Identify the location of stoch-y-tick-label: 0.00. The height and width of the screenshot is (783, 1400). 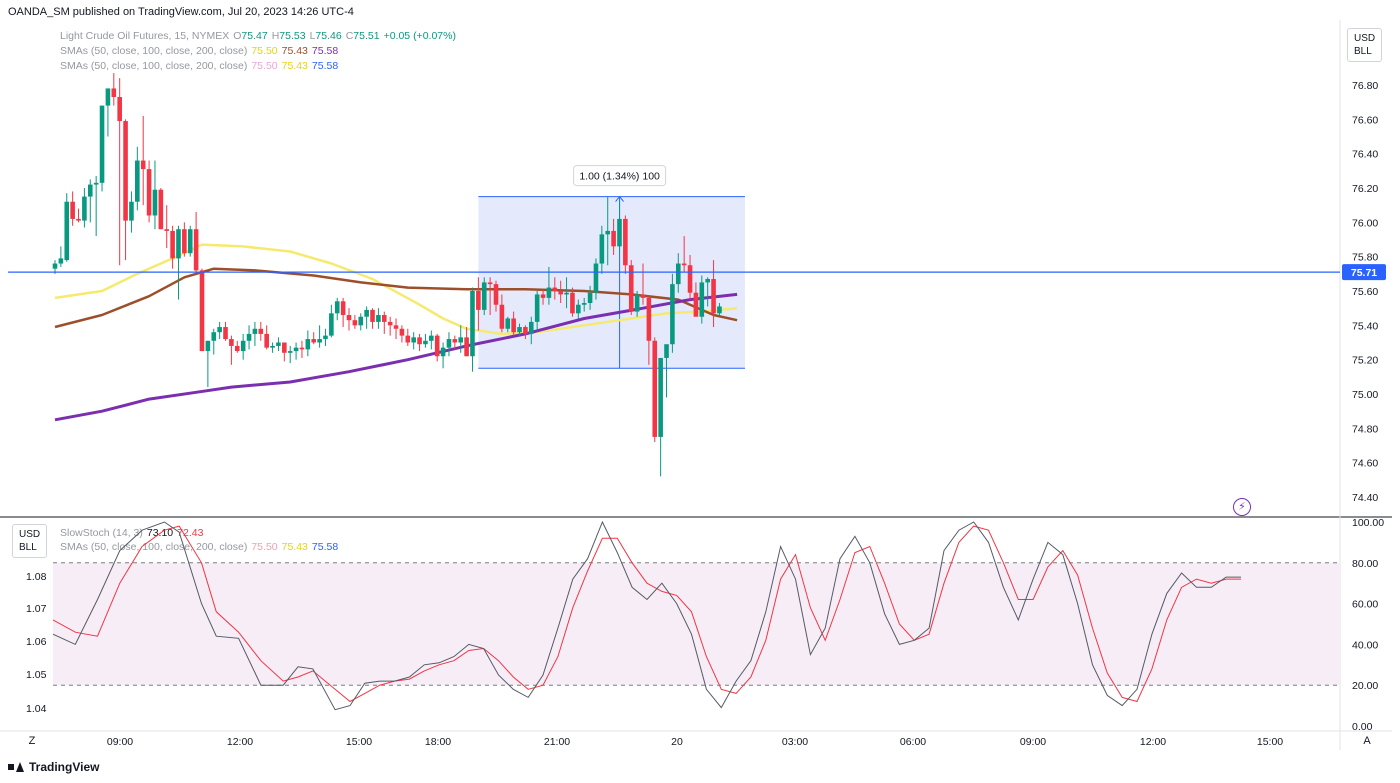
(1362, 727).